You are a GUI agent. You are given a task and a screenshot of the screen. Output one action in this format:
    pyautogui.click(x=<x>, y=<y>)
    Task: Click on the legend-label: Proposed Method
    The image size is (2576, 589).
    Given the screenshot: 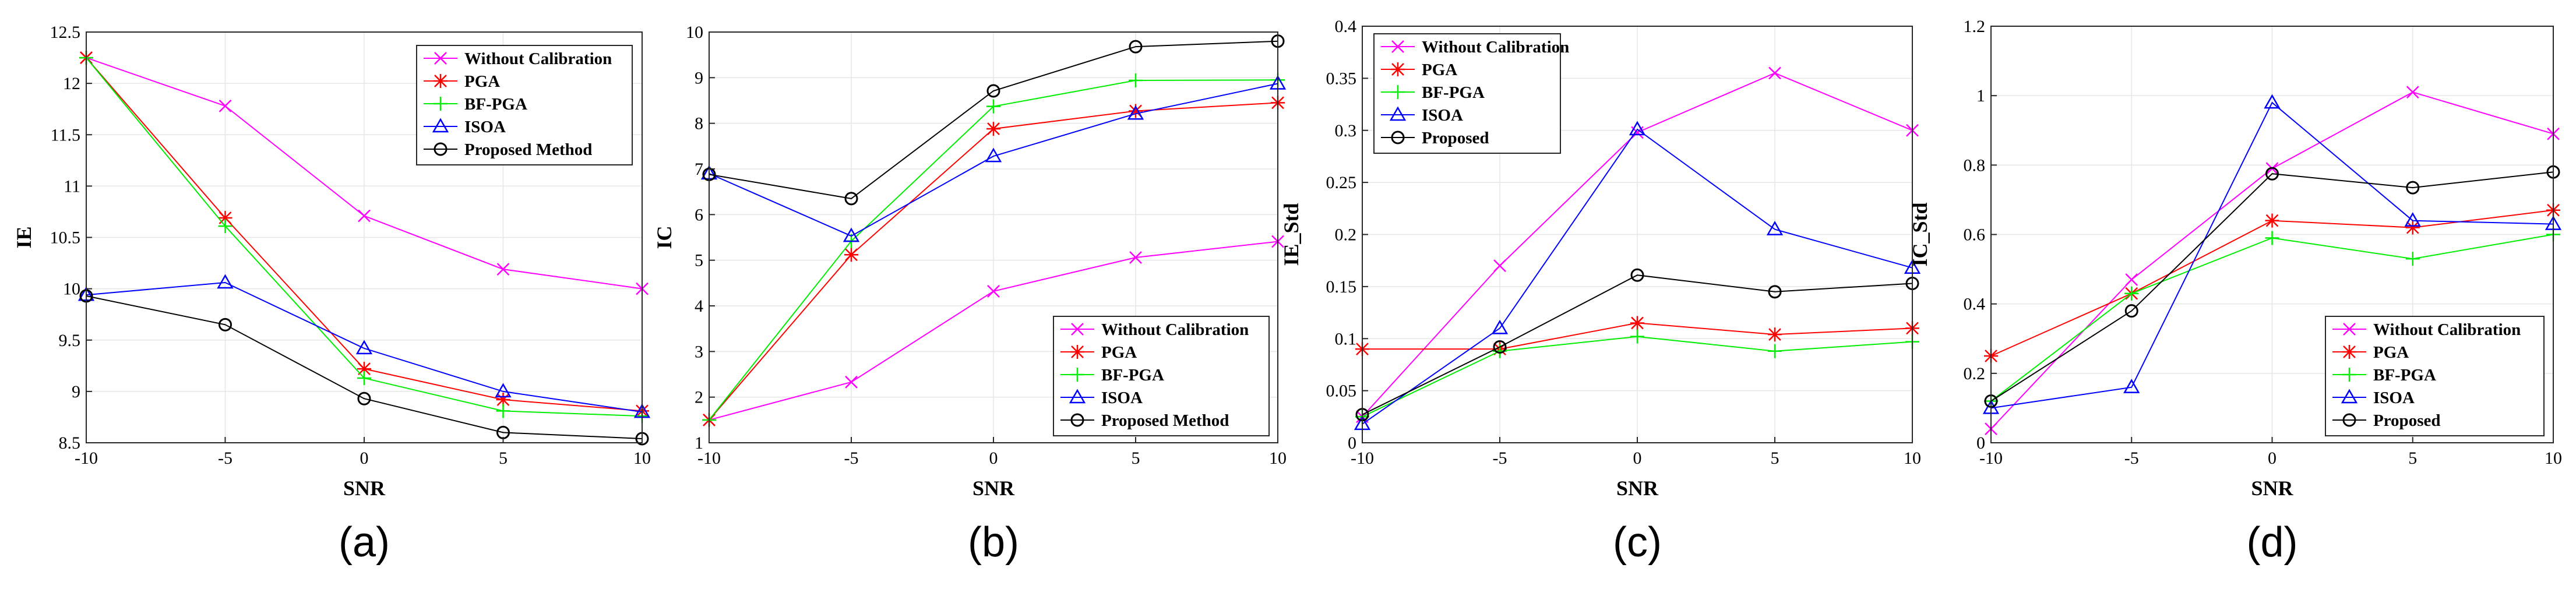 What is the action you would take?
    pyautogui.click(x=1165, y=420)
    